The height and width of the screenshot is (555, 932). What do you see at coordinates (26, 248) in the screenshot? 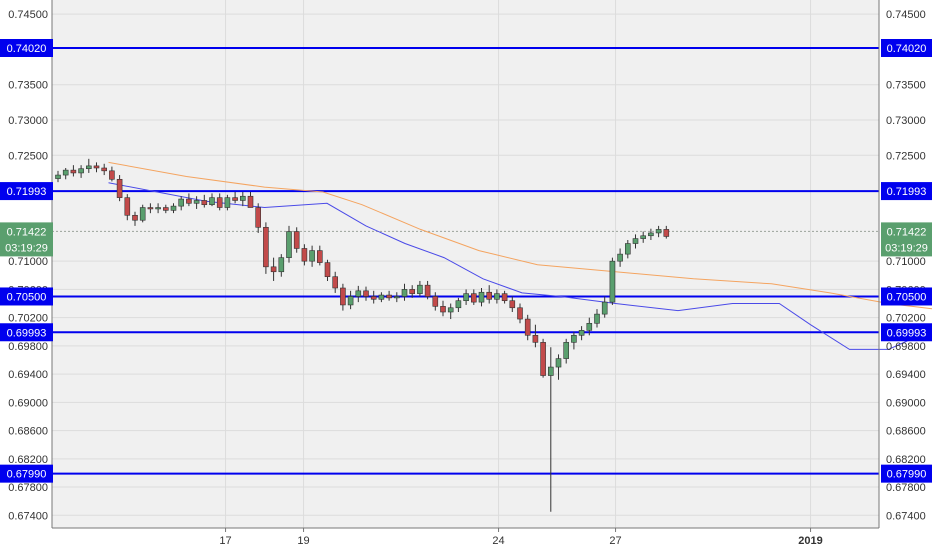
I see `price-label-left-text: 03:19:29` at bounding box center [26, 248].